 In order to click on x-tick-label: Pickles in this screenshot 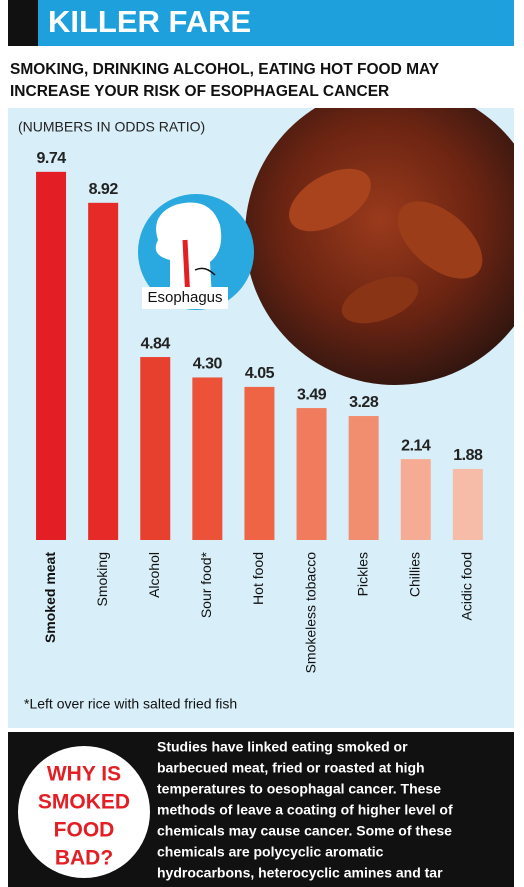, I will do `click(362, 574)`.